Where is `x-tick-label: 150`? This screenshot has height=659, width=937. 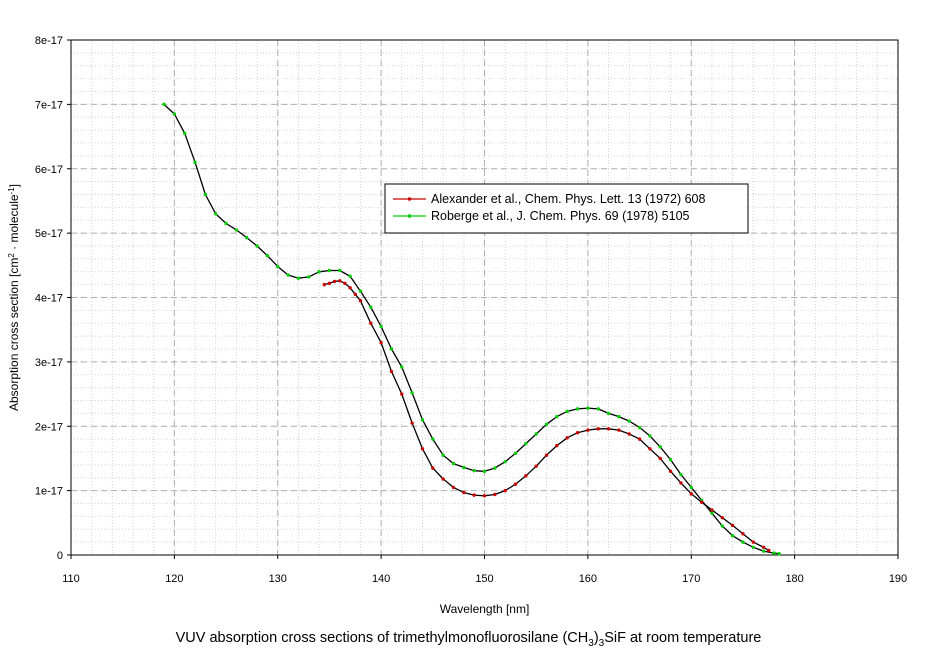 x-tick-label: 150 is located at coordinates (484, 579).